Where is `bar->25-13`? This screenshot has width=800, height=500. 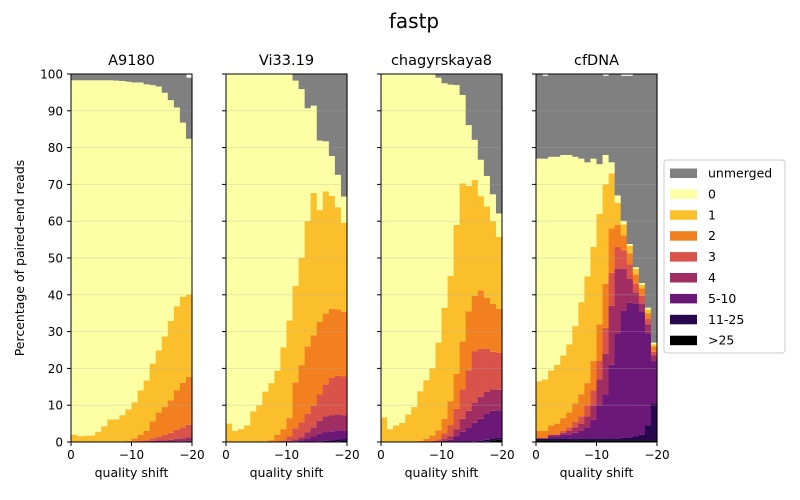 bar->25-13 is located at coordinates (618, 441).